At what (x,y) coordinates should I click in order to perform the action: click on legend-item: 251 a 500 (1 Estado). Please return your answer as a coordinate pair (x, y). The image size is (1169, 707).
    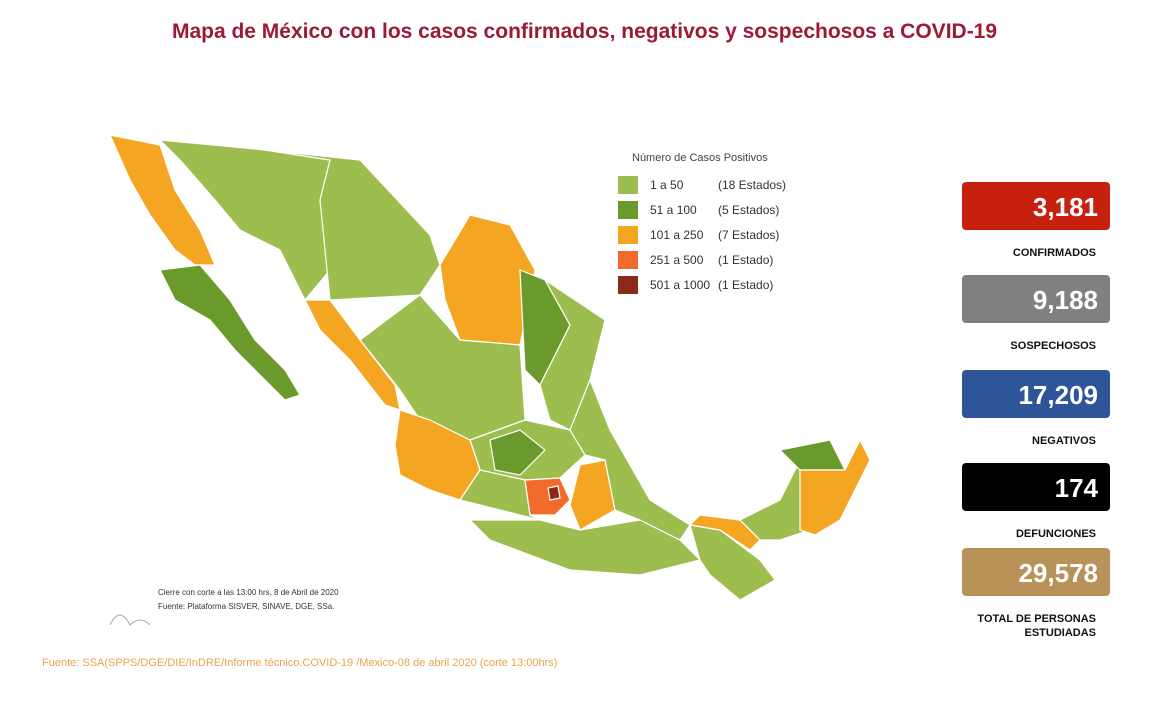
    Looking at the image, I should click on (695, 260).